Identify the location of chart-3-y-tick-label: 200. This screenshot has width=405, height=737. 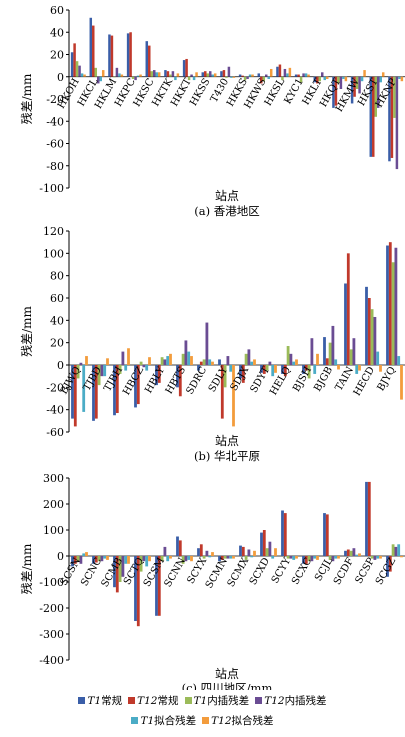
(53, 504).